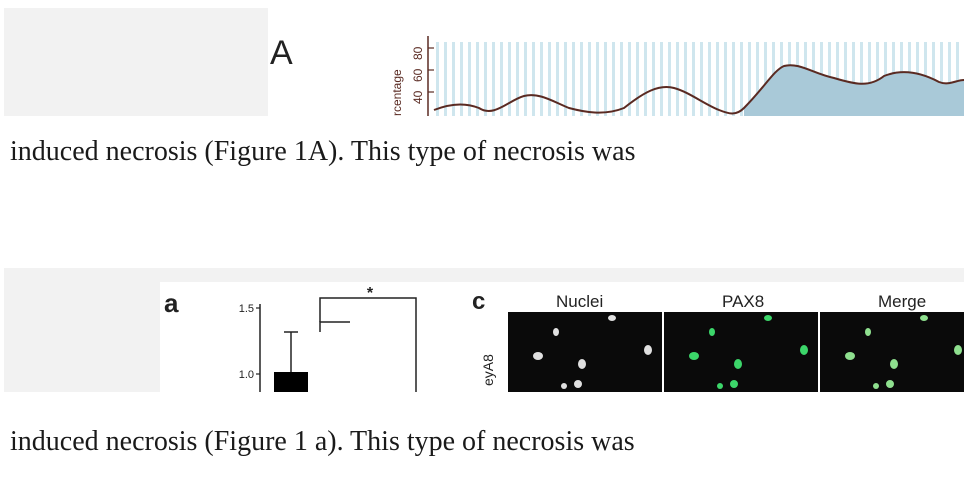 This screenshot has width=964, height=484. What do you see at coordinates (171, 303) in the screenshot?
I see `panel-label-a: a` at bounding box center [171, 303].